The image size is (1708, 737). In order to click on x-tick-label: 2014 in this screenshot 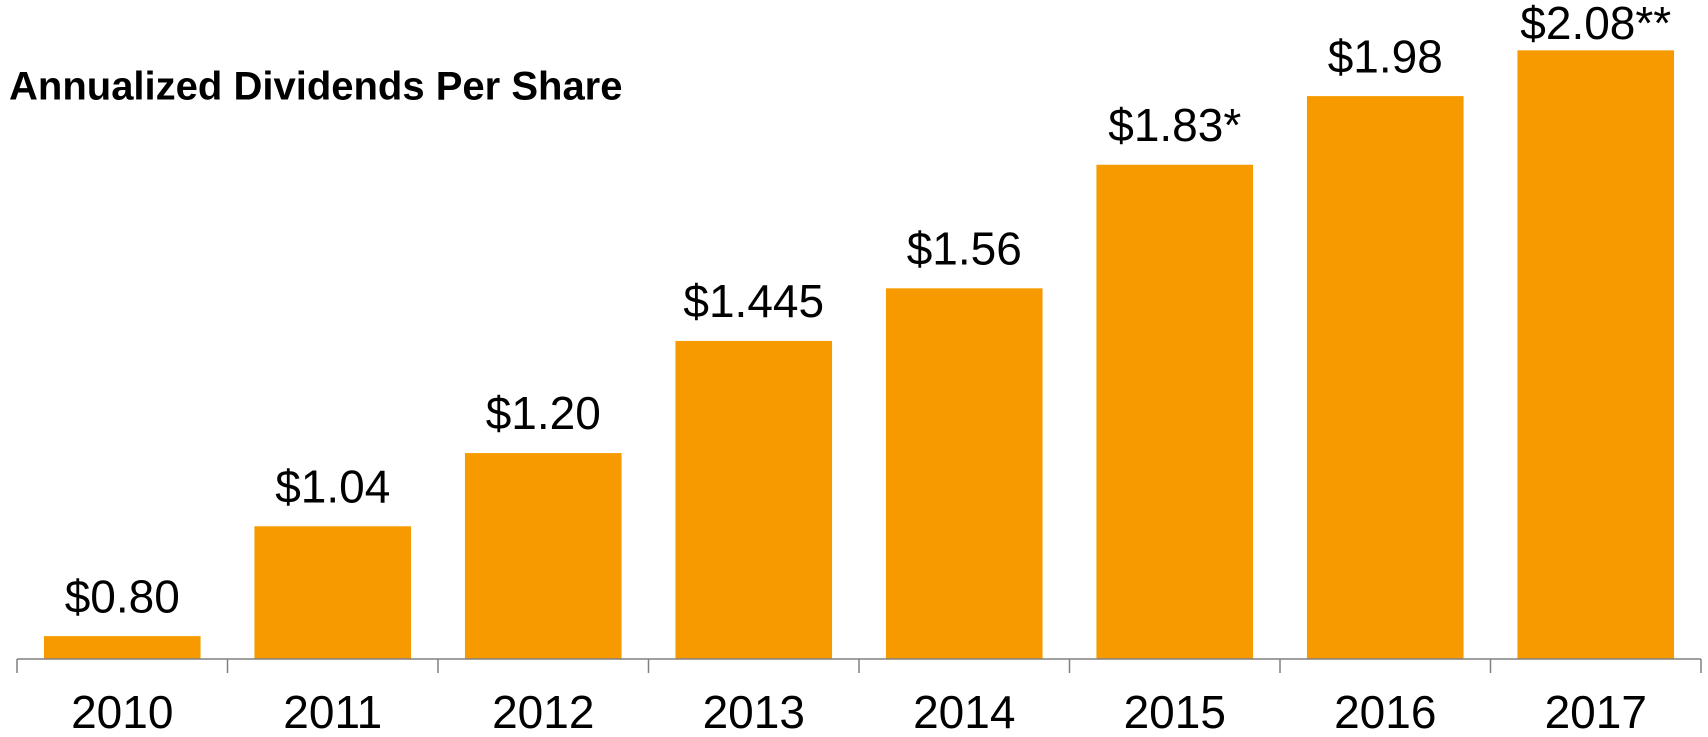, I will do `click(964, 711)`.